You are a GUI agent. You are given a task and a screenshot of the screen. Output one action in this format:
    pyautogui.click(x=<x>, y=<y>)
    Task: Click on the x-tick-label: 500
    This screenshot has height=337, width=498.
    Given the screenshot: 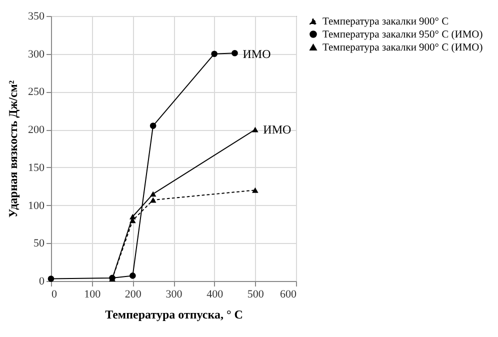 What is the action you would take?
    pyautogui.click(x=255, y=294)
    